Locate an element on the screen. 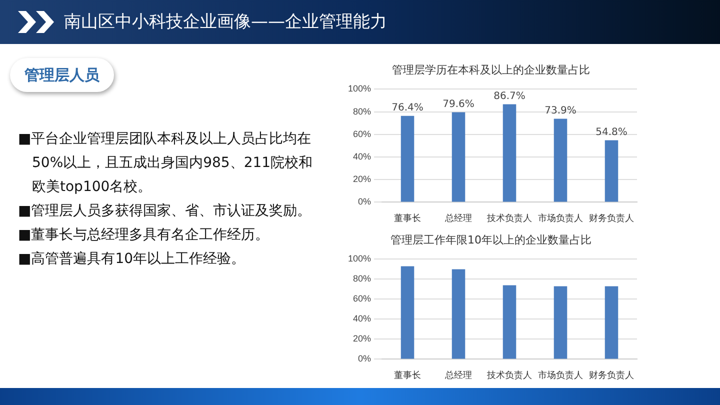 The height and width of the screenshot is (405, 720). text: ■董事长与总经理多具有名企工作经历。 is located at coordinates (144, 235).